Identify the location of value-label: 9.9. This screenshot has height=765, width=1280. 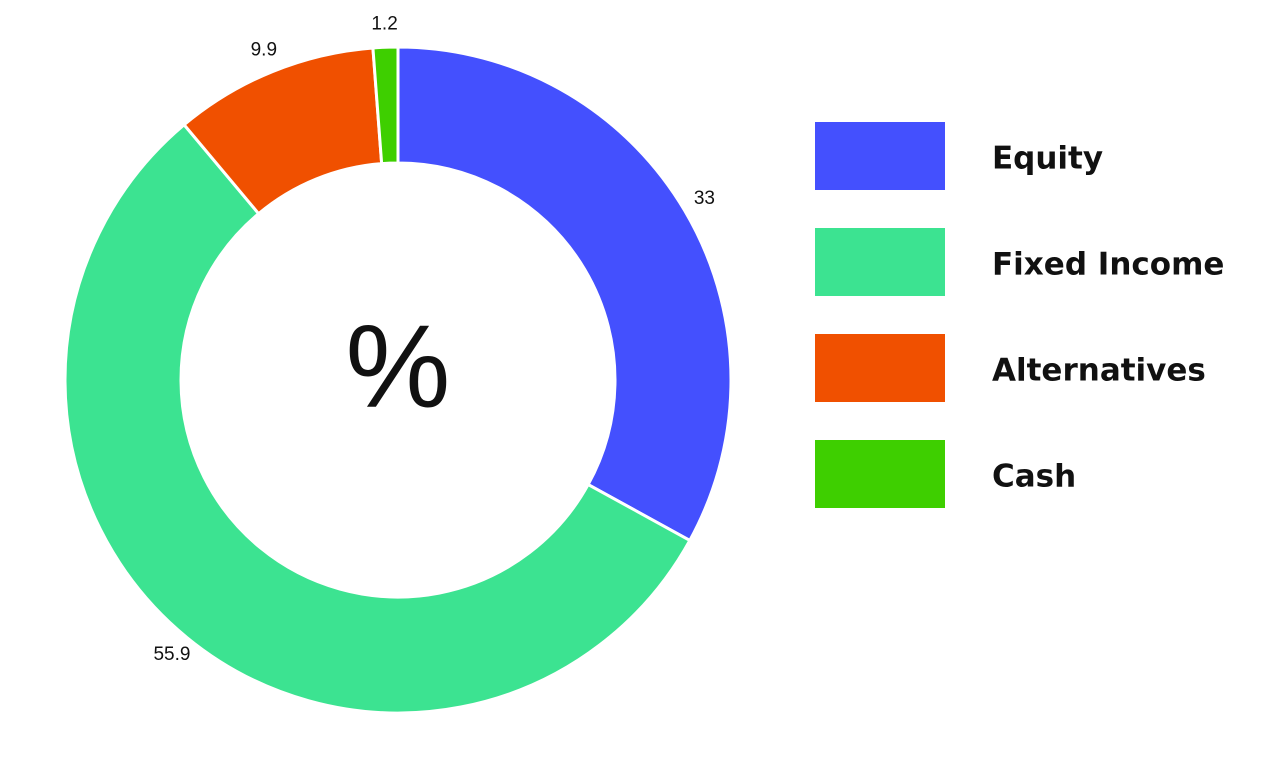
(264, 49).